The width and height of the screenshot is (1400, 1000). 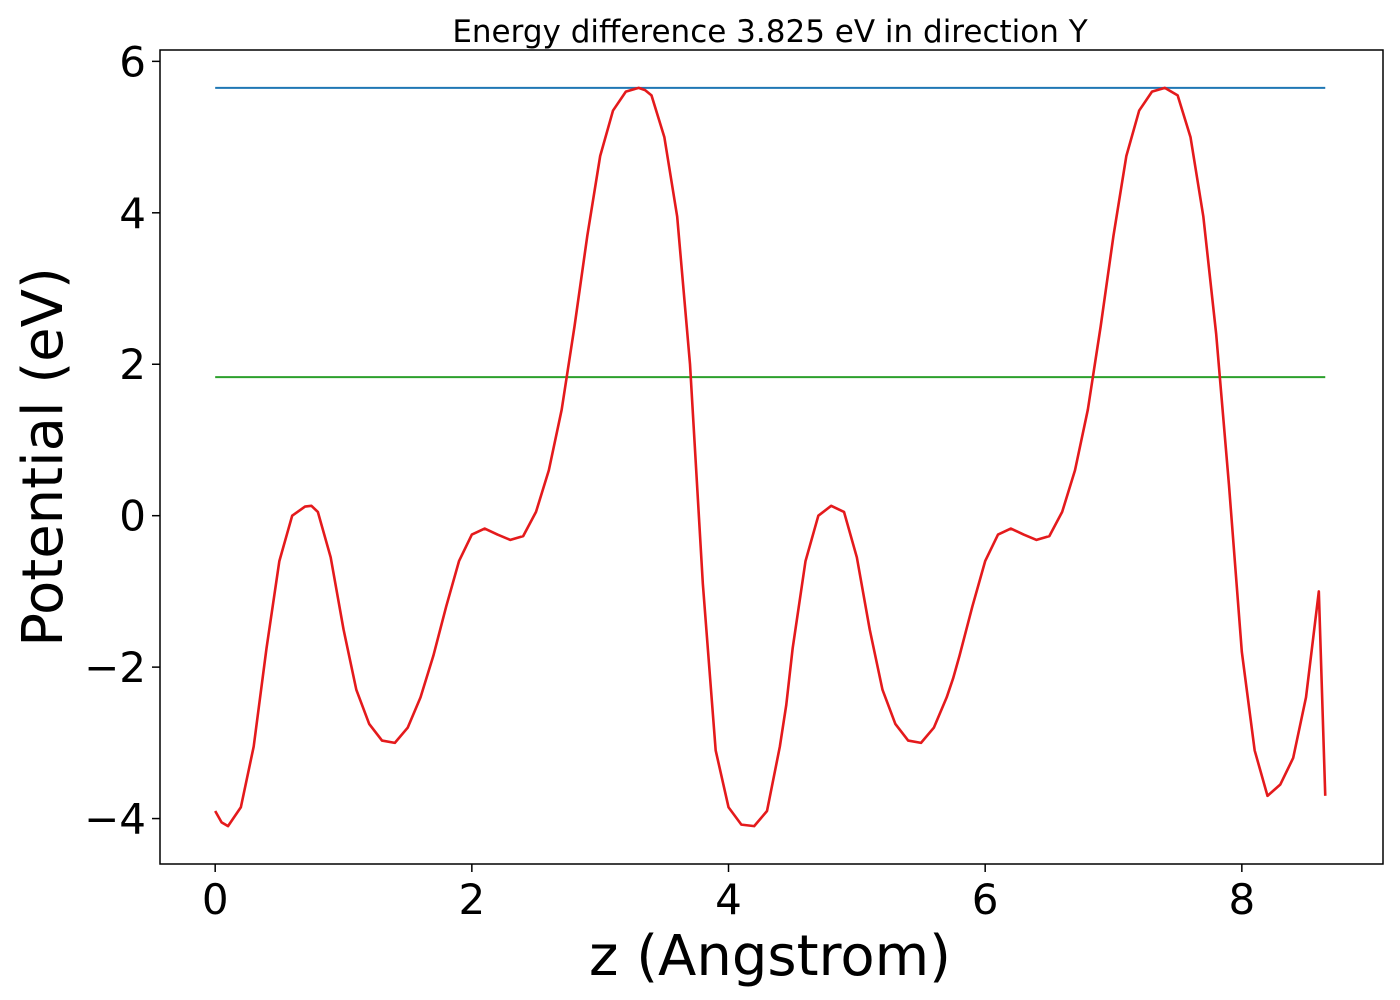 I want to click on x-axis: 0 2 4 6 8, so click(x=728, y=894).